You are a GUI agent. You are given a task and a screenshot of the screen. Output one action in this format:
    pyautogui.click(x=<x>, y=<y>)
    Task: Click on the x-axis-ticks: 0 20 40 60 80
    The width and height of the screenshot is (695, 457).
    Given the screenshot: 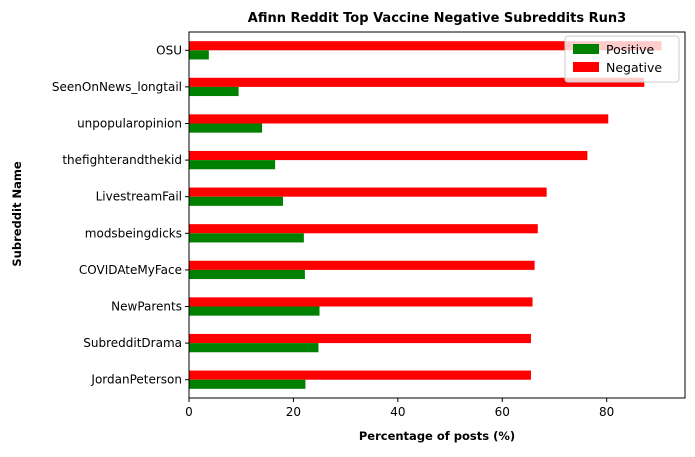 What is the action you would take?
    pyautogui.click(x=399, y=408)
    